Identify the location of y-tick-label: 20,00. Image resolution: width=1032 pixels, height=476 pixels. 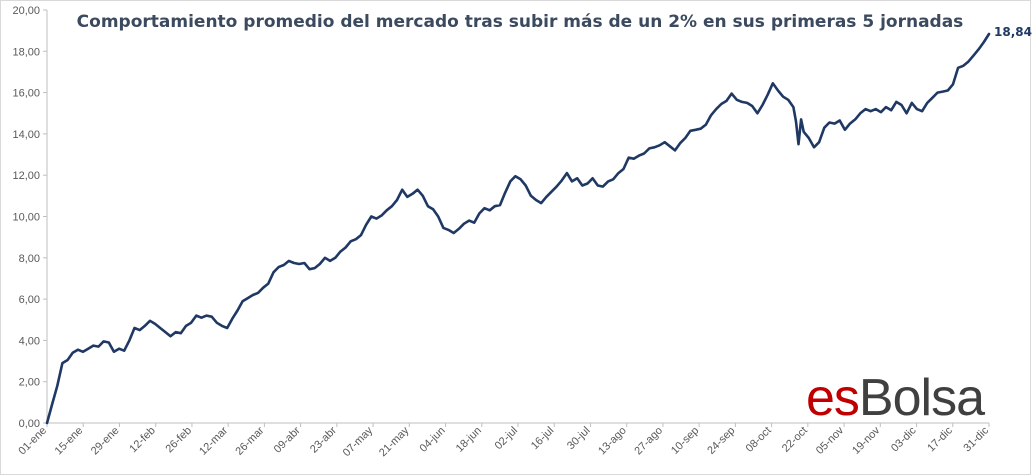
(26, 11).